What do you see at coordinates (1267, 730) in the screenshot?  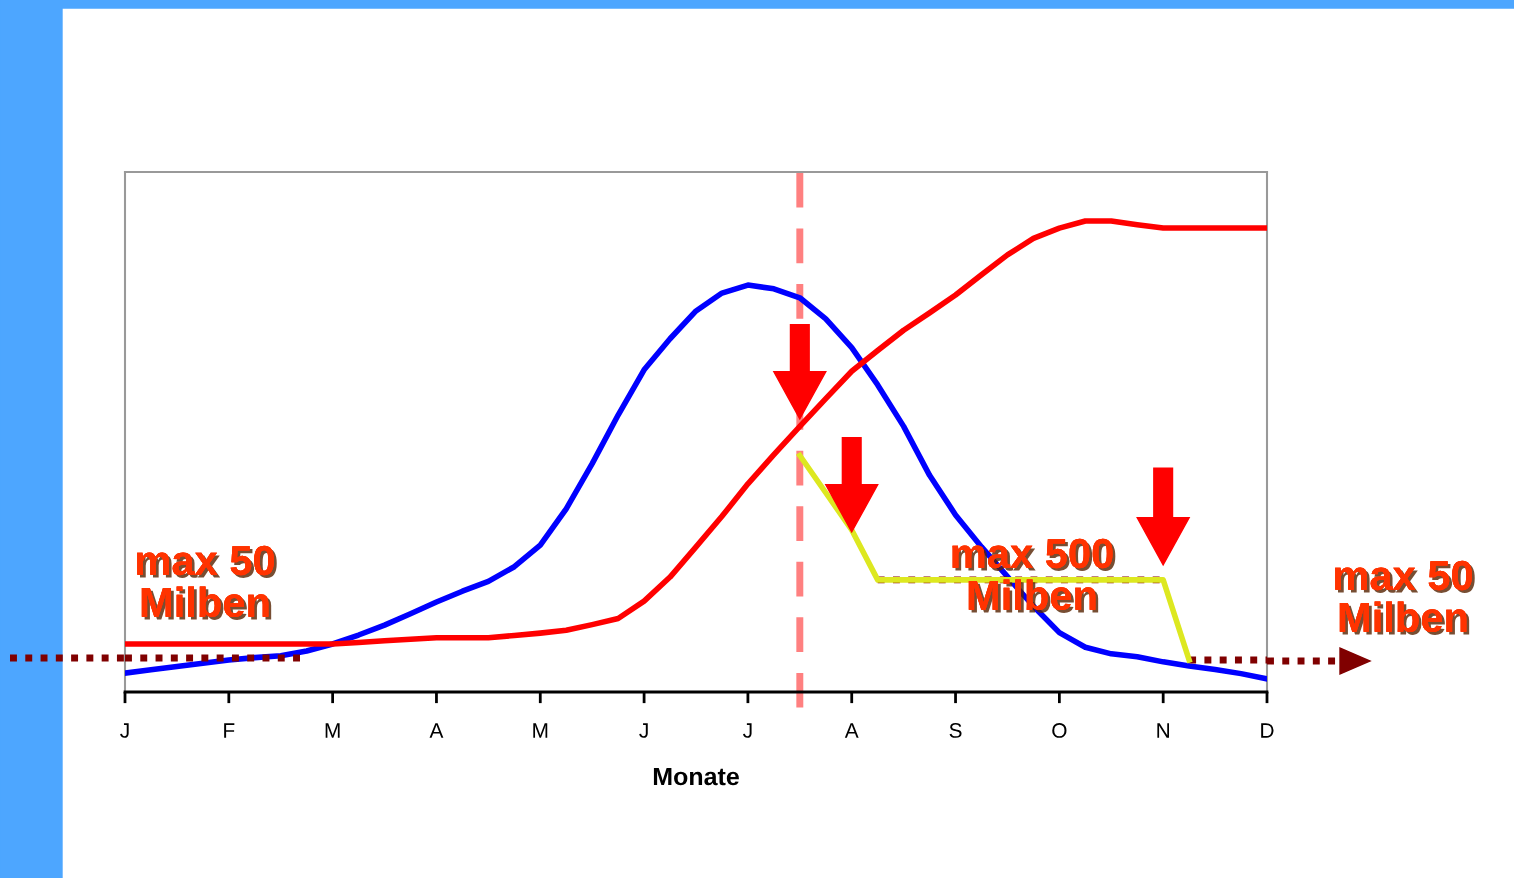 I see `x-tick-label: D` at bounding box center [1267, 730].